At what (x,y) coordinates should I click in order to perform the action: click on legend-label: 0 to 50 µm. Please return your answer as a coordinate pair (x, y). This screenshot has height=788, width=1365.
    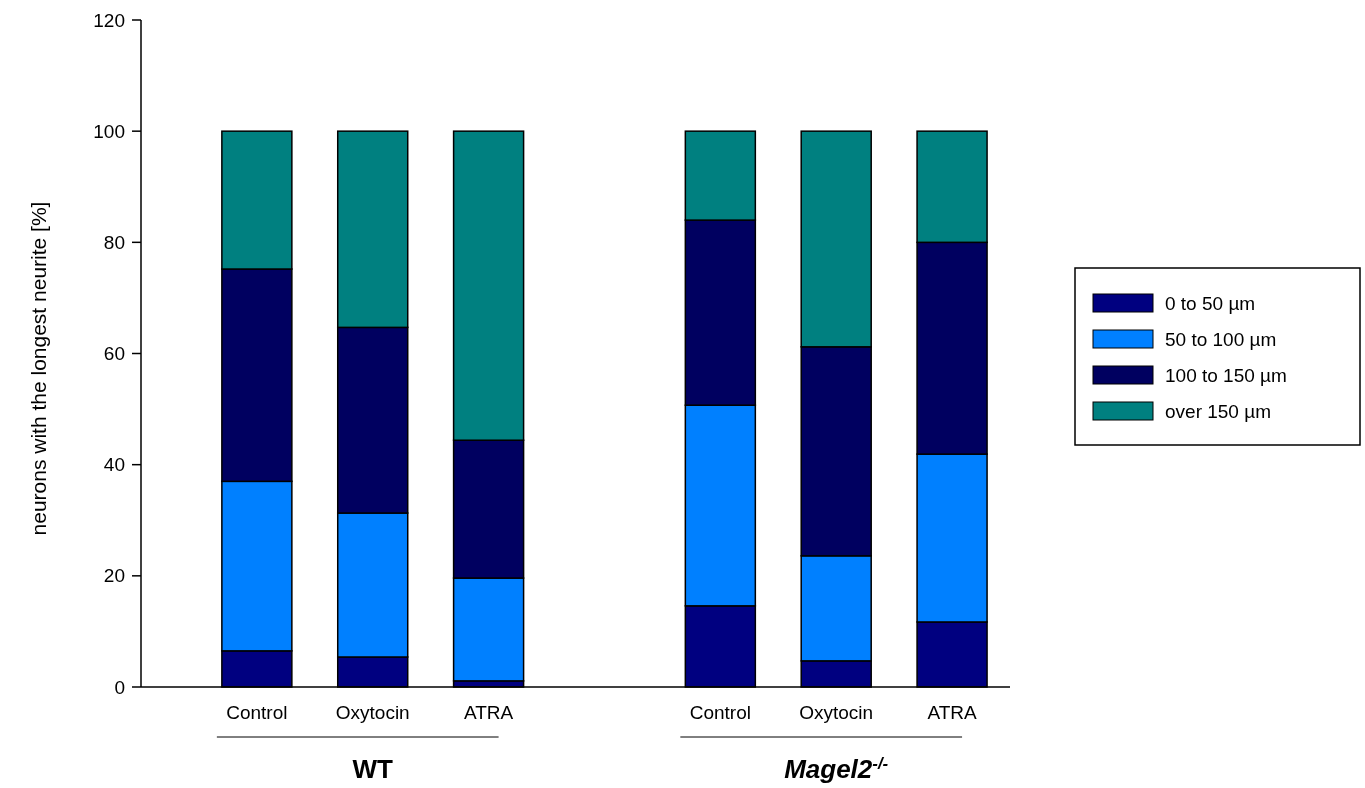
    Looking at the image, I should click on (1210, 303).